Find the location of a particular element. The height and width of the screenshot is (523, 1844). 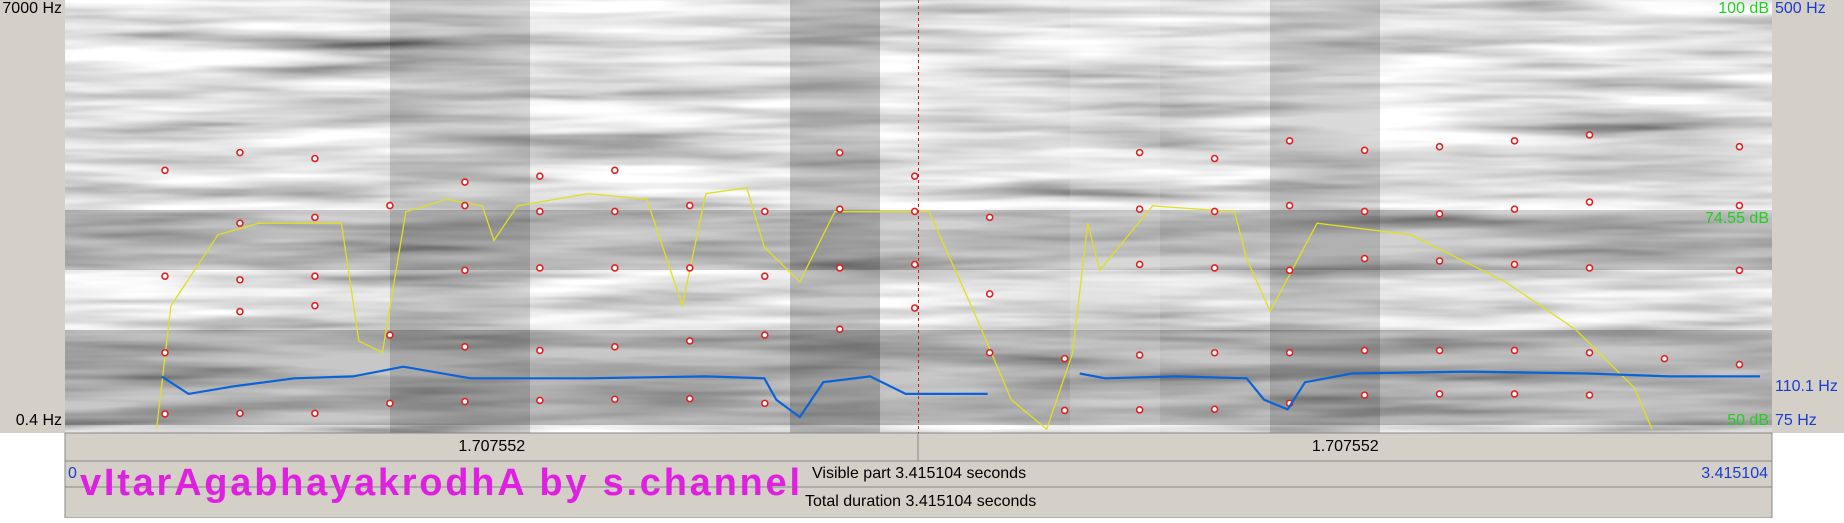

visible-label: Visible part 3.415104 seconds is located at coordinates (919, 473).